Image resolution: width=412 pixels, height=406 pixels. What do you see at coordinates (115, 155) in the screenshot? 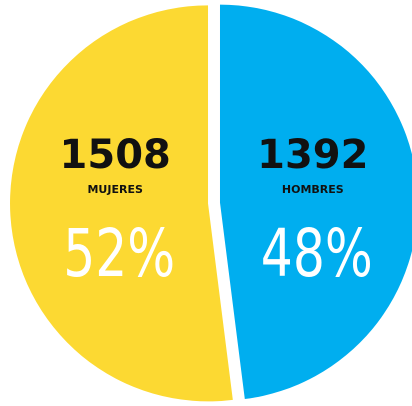
I see `count-label: 1508` at bounding box center [115, 155].